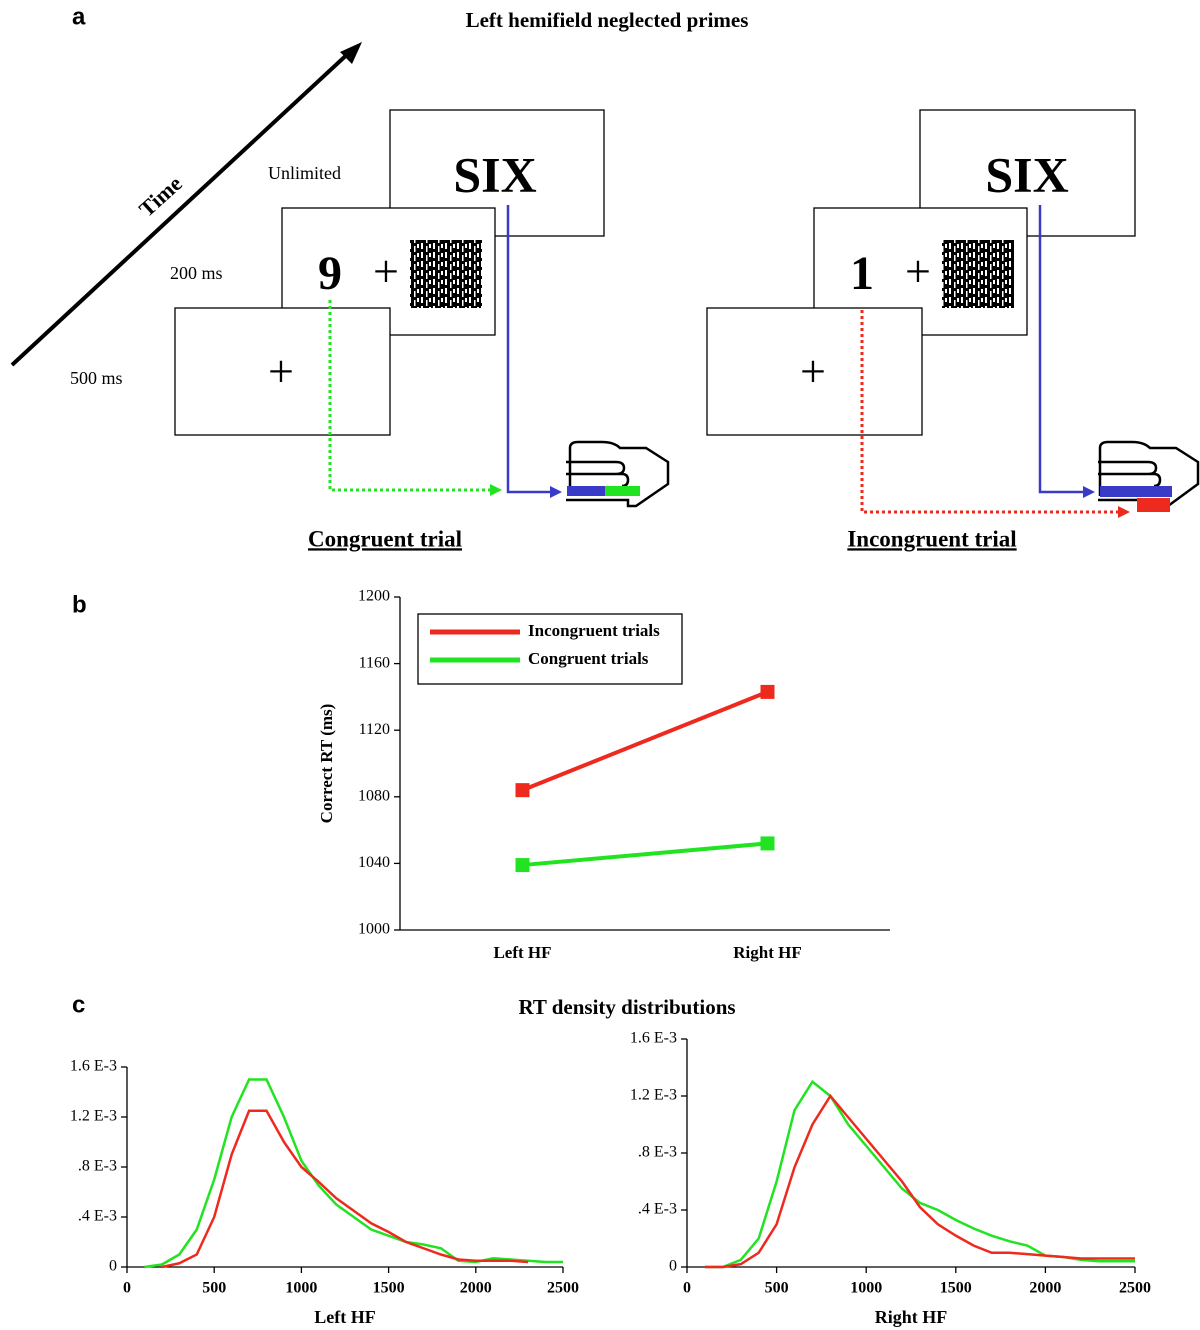  What do you see at coordinates (607, 20) in the screenshot?
I see `panel-title: Left hemifield neglected primes` at bounding box center [607, 20].